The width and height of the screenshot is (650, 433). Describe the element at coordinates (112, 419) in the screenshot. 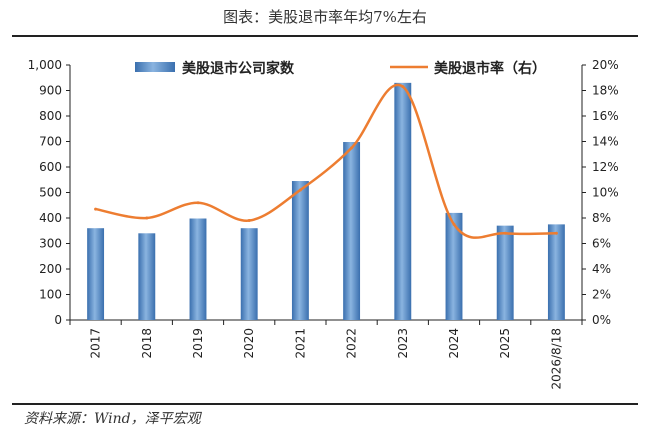

I see `source-note: 资料来源：Wind，泽平宏观` at that location.